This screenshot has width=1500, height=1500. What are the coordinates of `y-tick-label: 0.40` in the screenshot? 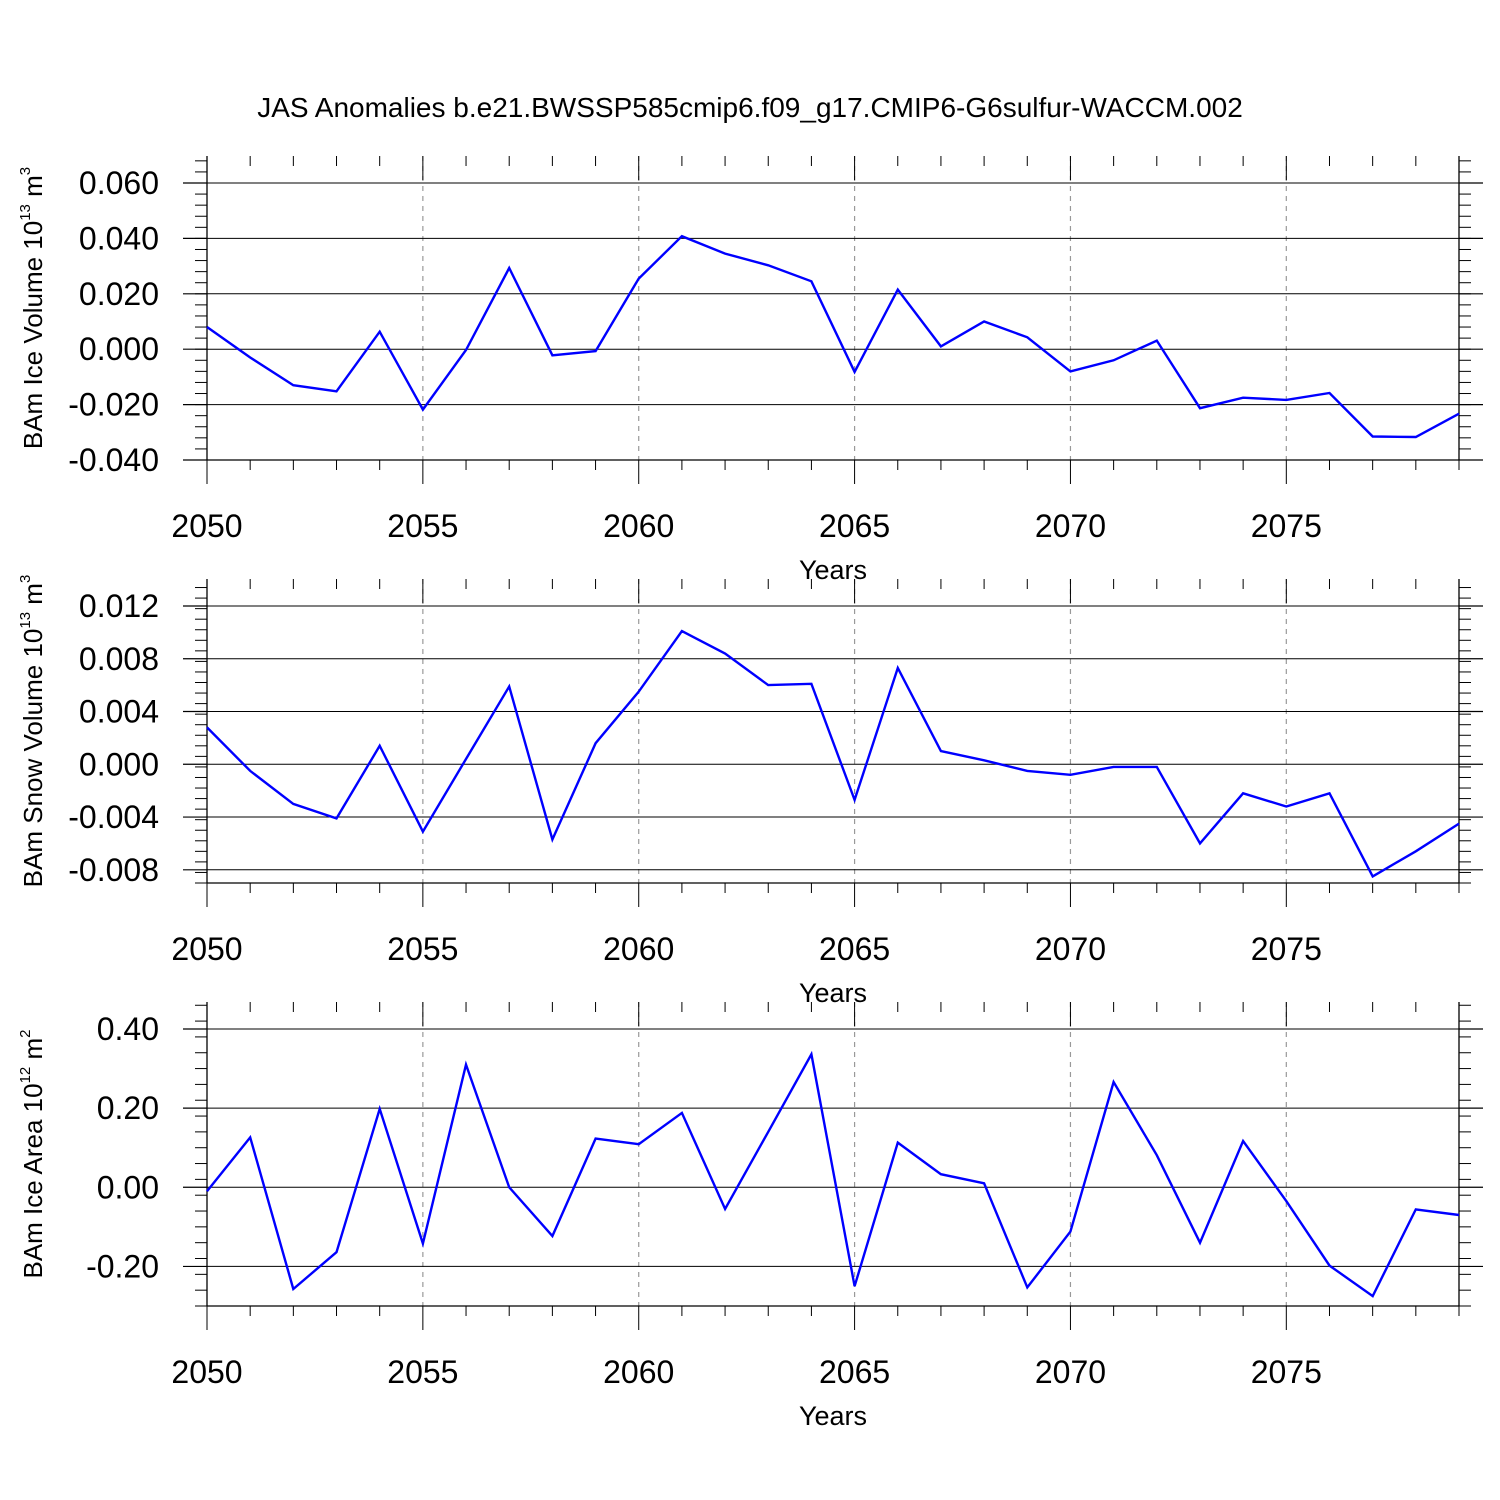 It's located at (128, 1029).